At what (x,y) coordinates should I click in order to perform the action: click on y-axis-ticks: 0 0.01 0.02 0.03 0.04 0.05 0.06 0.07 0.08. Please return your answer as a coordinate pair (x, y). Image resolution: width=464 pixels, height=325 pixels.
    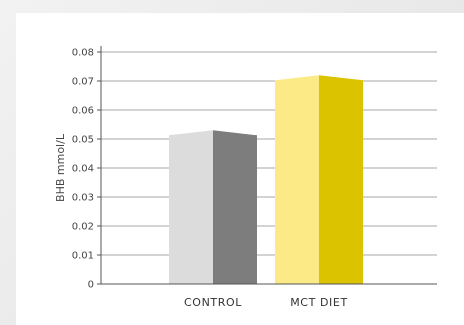
    Looking at the image, I should click on (86, 169).